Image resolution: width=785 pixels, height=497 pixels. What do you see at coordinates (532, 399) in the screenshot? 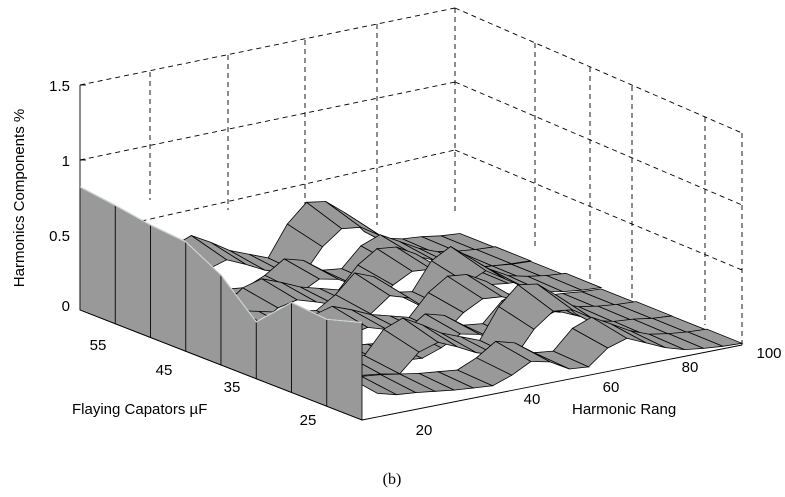
I see `x-tick-label: 40` at bounding box center [532, 399].